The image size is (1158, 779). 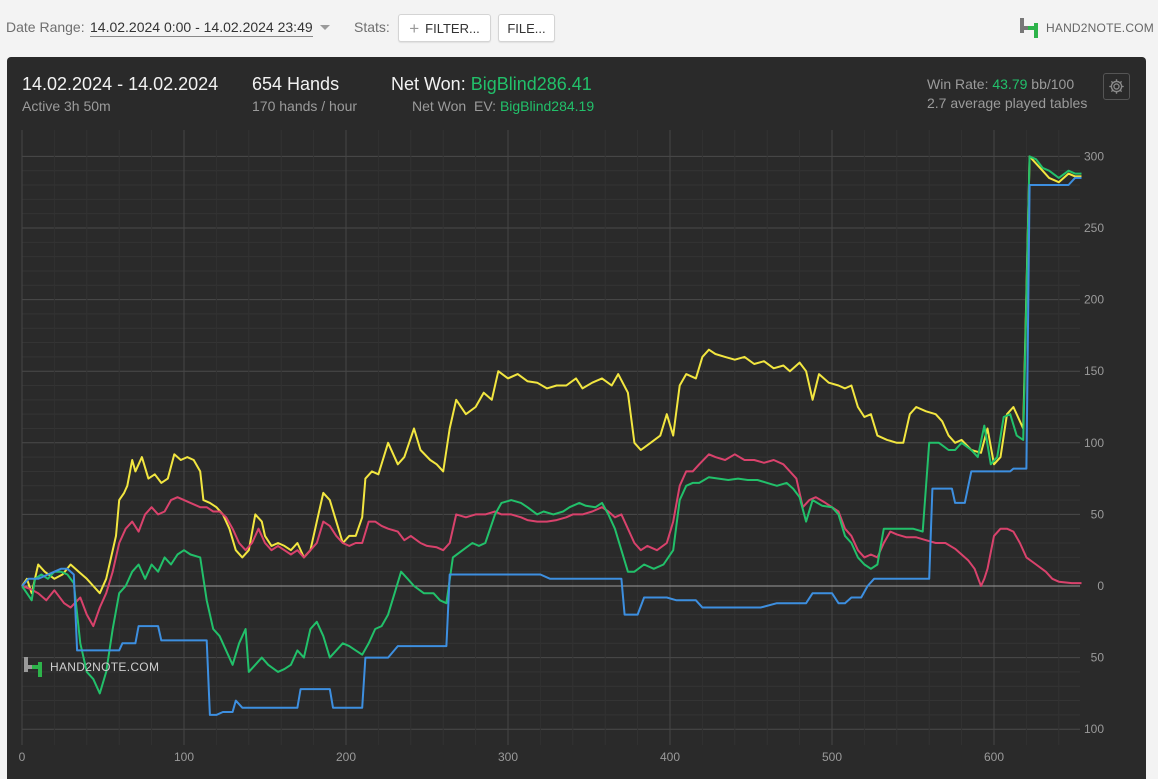 What do you see at coordinates (994, 757) in the screenshot?
I see `x-tick-label: 600` at bounding box center [994, 757].